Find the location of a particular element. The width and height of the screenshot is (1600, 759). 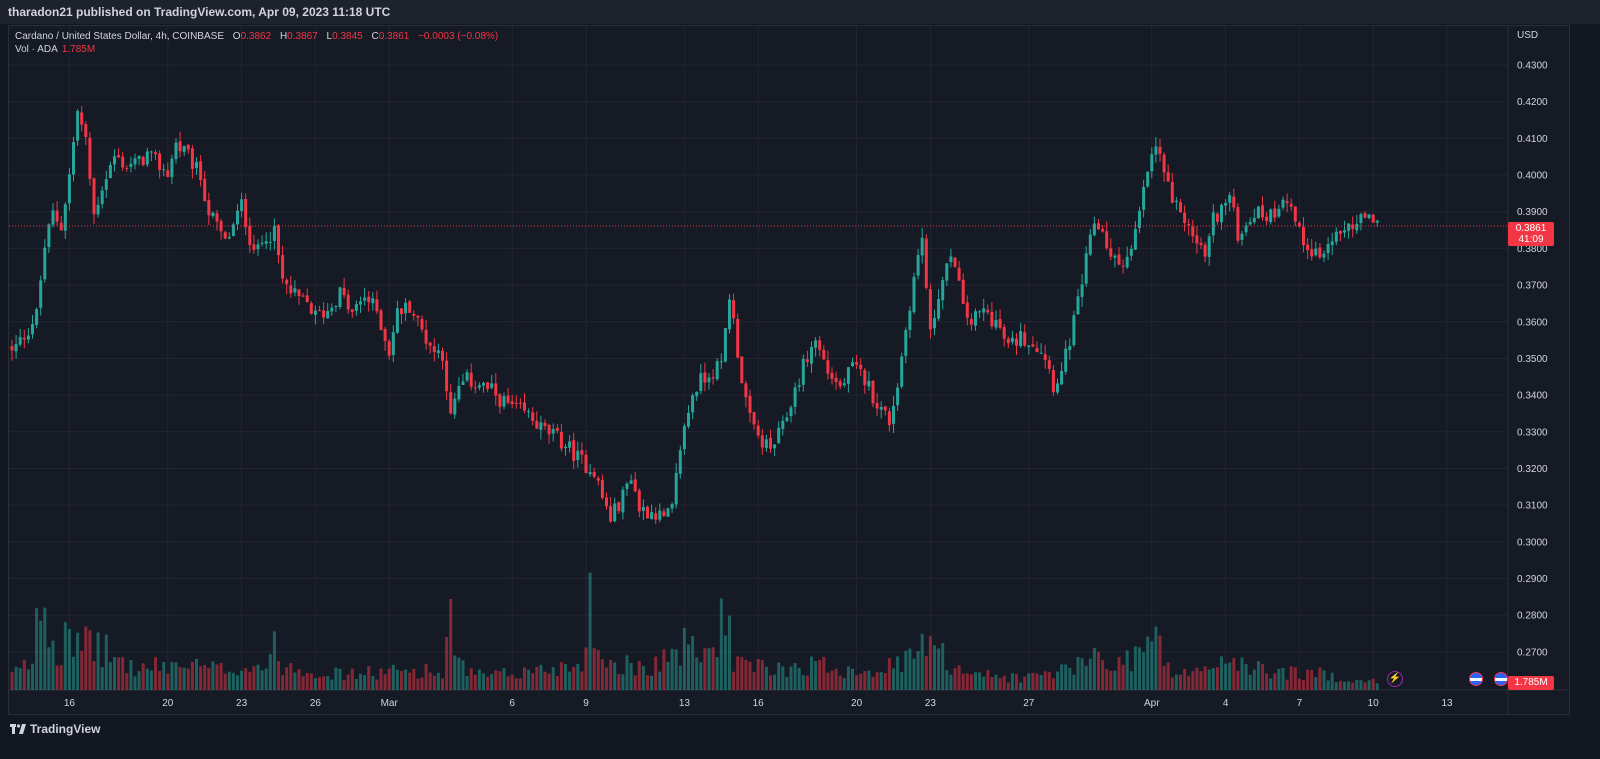

y-tick-label: 0.2700 is located at coordinates (1532, 652).